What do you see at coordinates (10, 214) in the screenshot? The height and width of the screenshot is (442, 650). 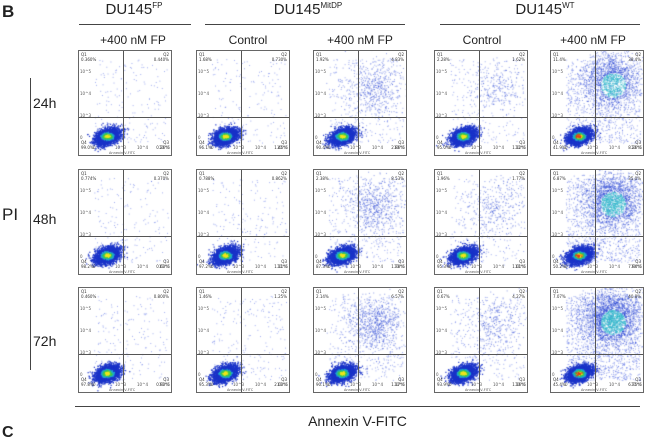 I see `y-axis-label: PI` at bounding box center [10, 214].